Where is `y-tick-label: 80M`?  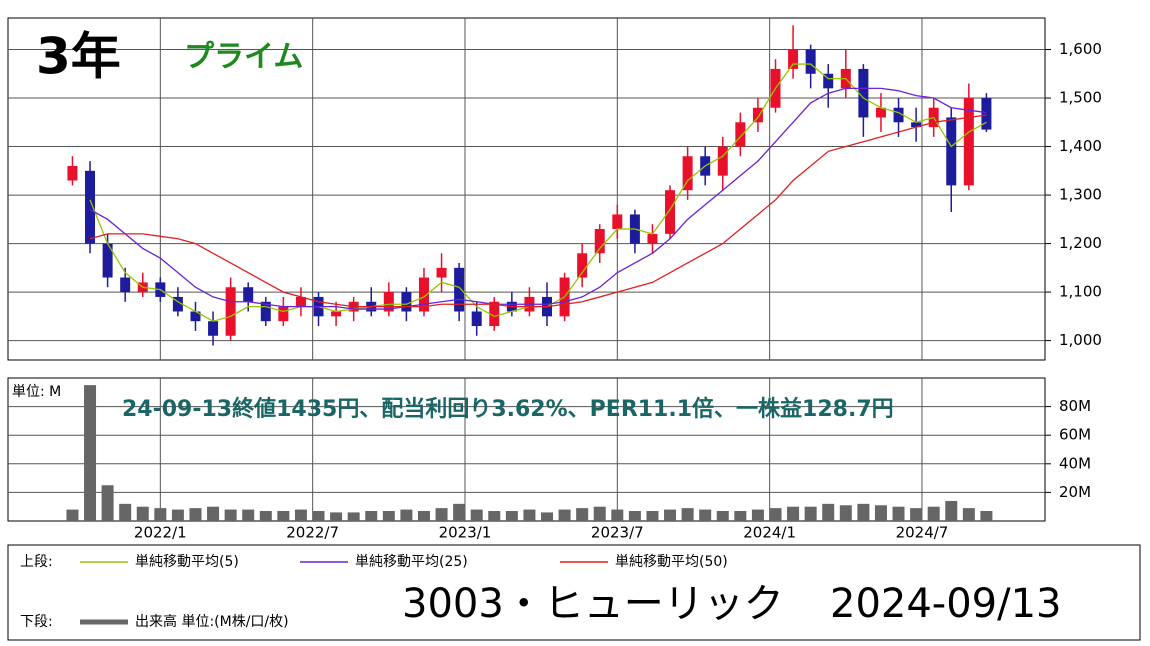 y-tick-label: 80M is located at coordinates (1075, 406).